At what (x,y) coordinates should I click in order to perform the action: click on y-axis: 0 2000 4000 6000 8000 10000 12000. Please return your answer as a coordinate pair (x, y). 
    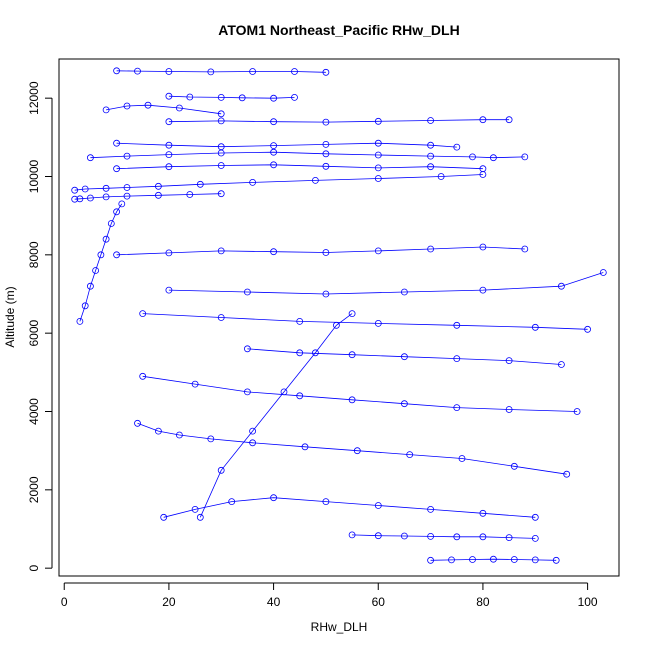
    Looking at the image, I should click on (40, 326).